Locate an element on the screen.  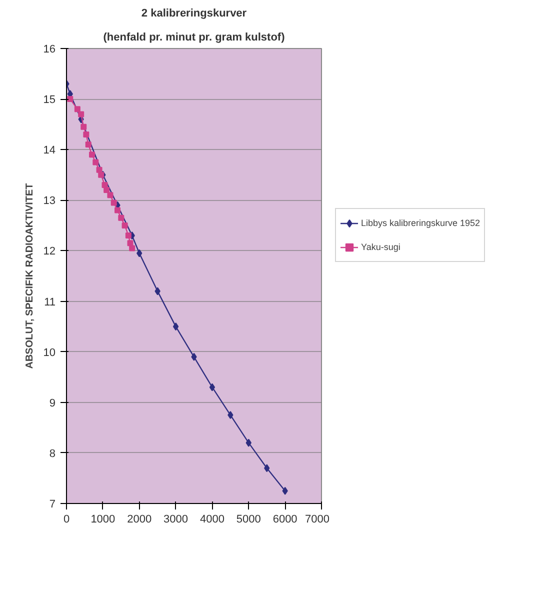
legend-label: Libbys kalibreringskurve 1952 is located at coordinates (420, 223).